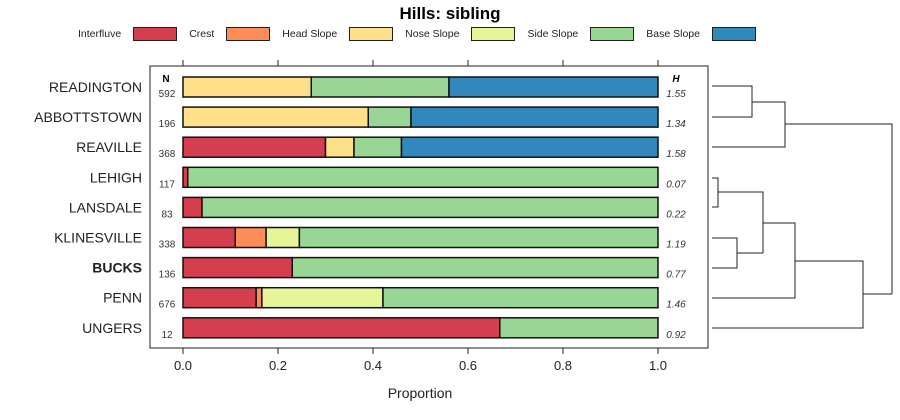  I want to click on x-tick-label: 0.4, so click(373, 365).